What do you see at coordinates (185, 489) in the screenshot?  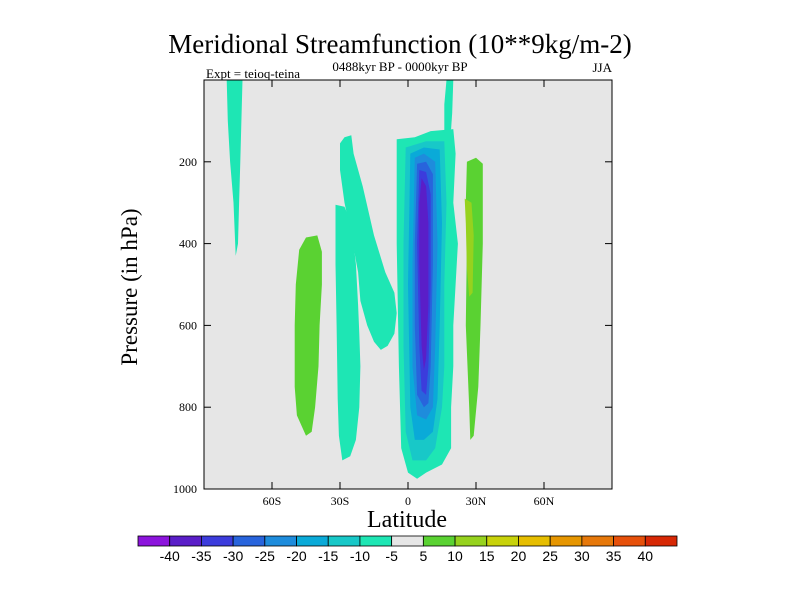 I see `y-tick-label: 1000` at bounding box center [185, 489].